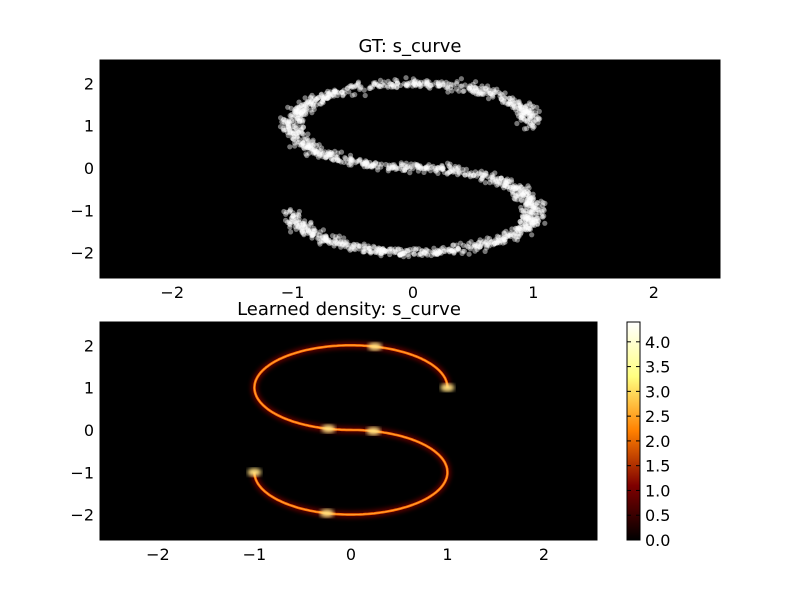  Describe the element at coordinates (374, 346) in the screenshot. I see `density-hotspot` at that location.